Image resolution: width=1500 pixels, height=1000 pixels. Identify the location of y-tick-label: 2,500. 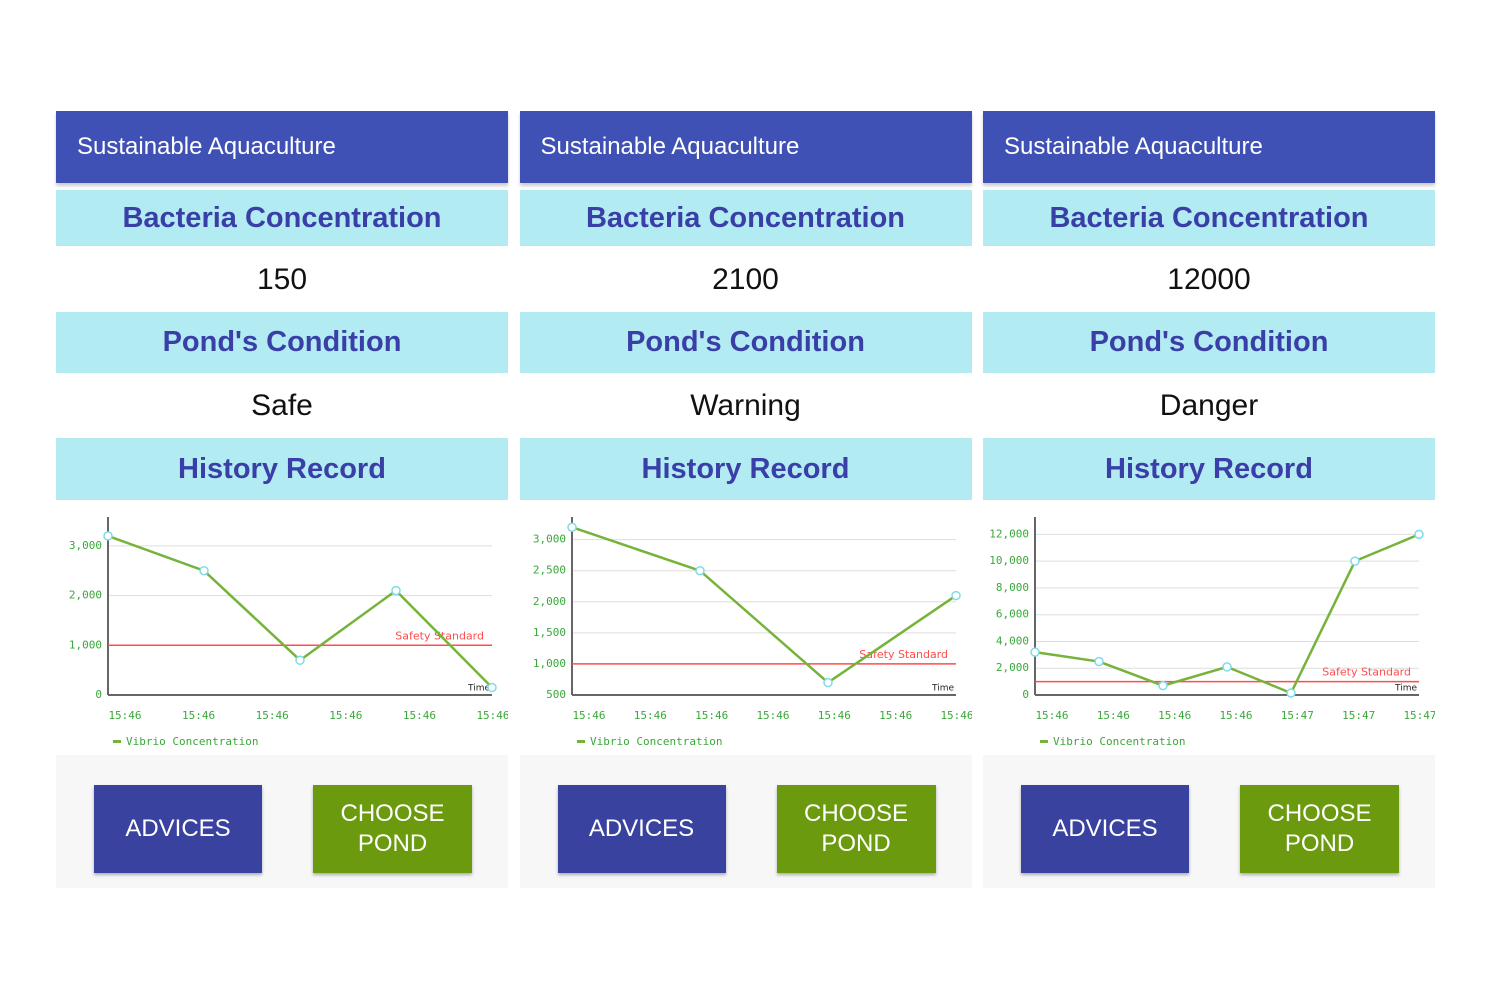
(548, 570).